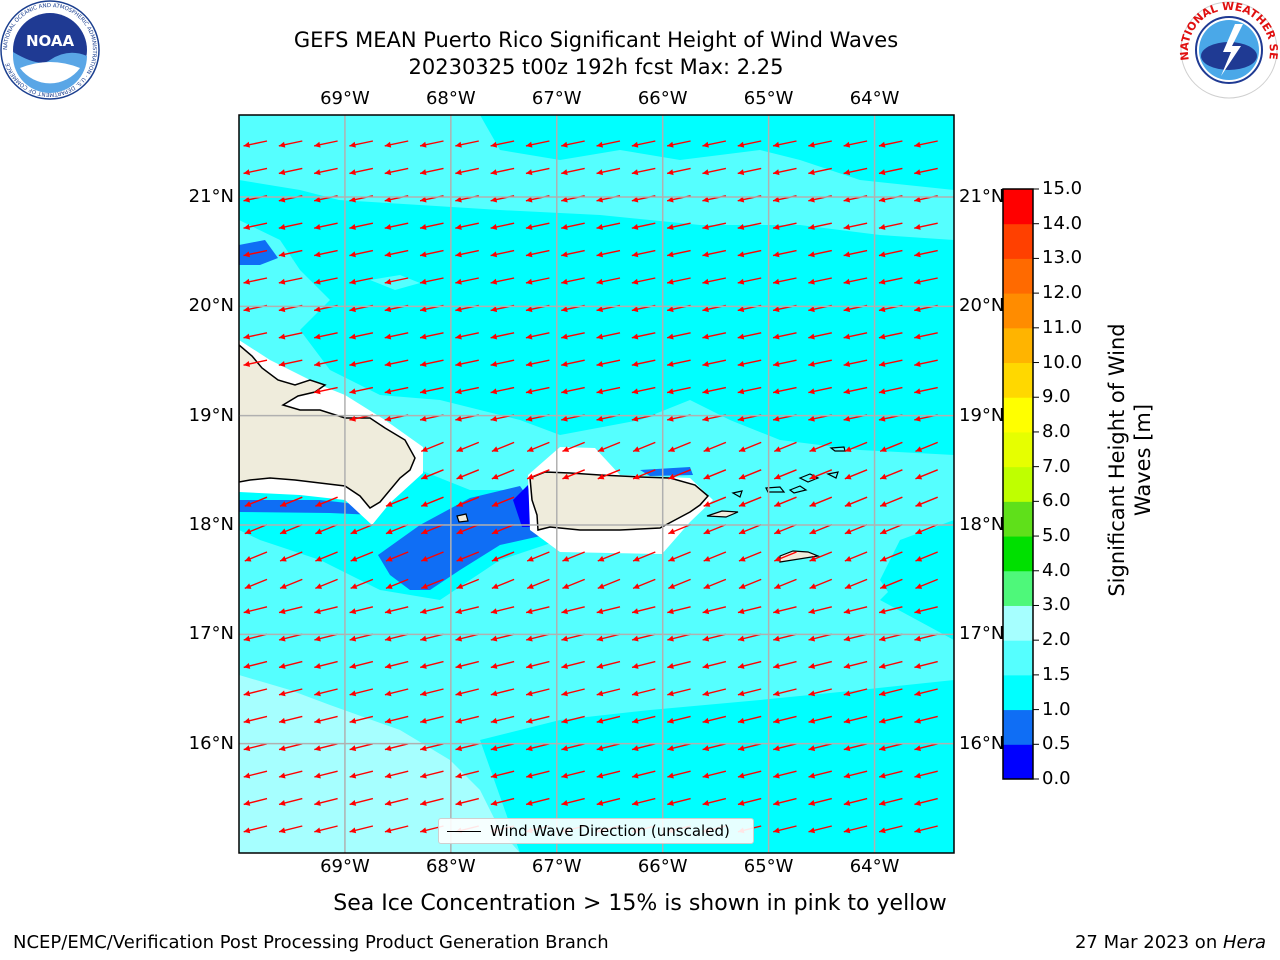 Image resolution: width=1280 pixels, height=960 pixels. Describe the element at coordinates (737, 494) in the screenshot. I see `land-culebra` at that location.